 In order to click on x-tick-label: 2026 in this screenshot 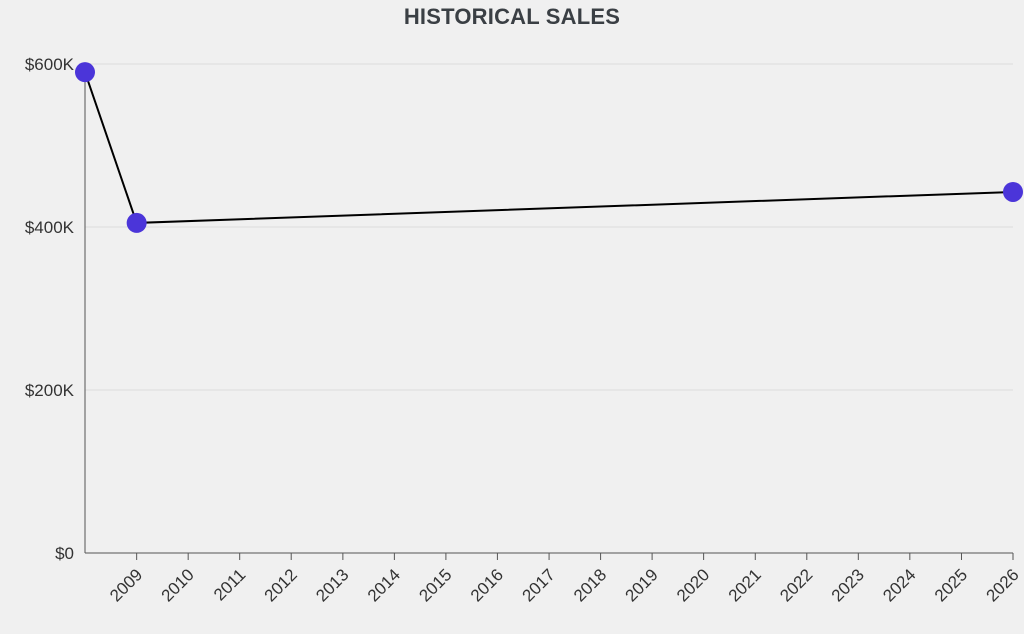, I will do `click(1002, 585)`.